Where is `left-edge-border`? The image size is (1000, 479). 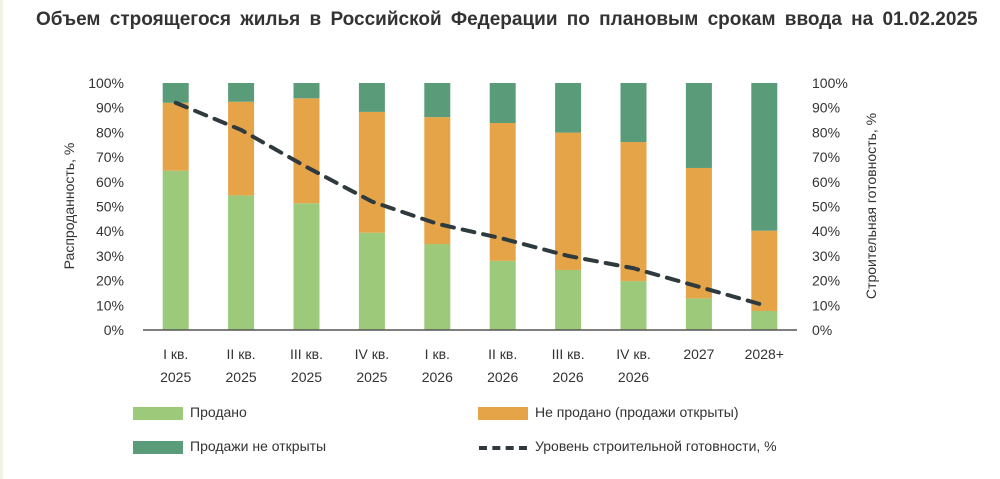 left-edge-border is located at coordinates (1, 239).